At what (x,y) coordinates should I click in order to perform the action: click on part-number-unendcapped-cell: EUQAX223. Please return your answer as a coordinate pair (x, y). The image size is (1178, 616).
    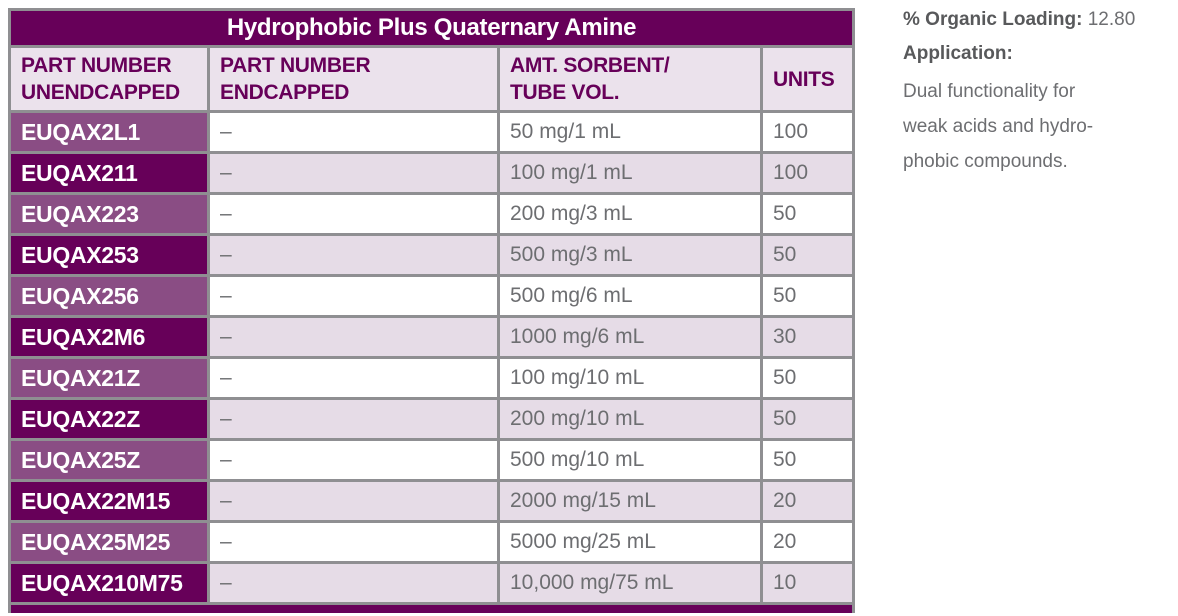
    Looking at the image, I should click on (109, 214).